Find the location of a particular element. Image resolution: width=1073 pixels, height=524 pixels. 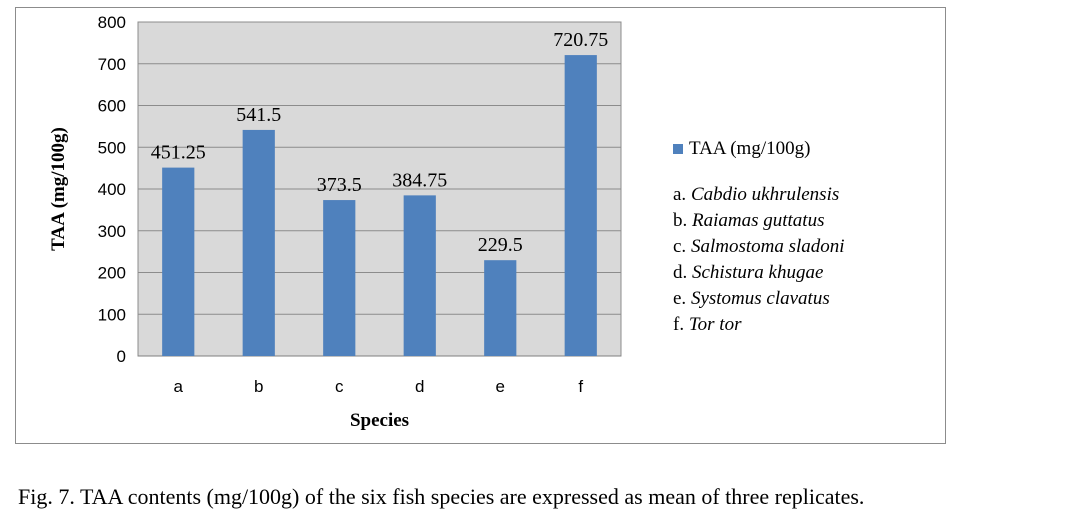

species-key: c. is located at coordinates (680, 246).